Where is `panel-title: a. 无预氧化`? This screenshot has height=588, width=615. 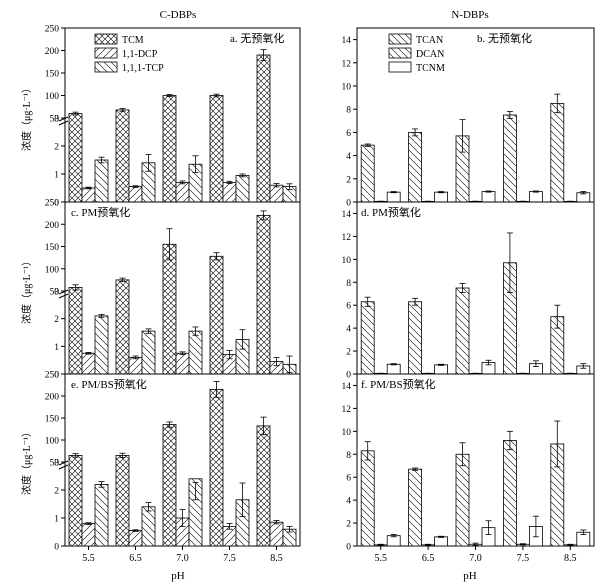
panel-title: a. 无预氧化 is located at coordinates (257, 38).